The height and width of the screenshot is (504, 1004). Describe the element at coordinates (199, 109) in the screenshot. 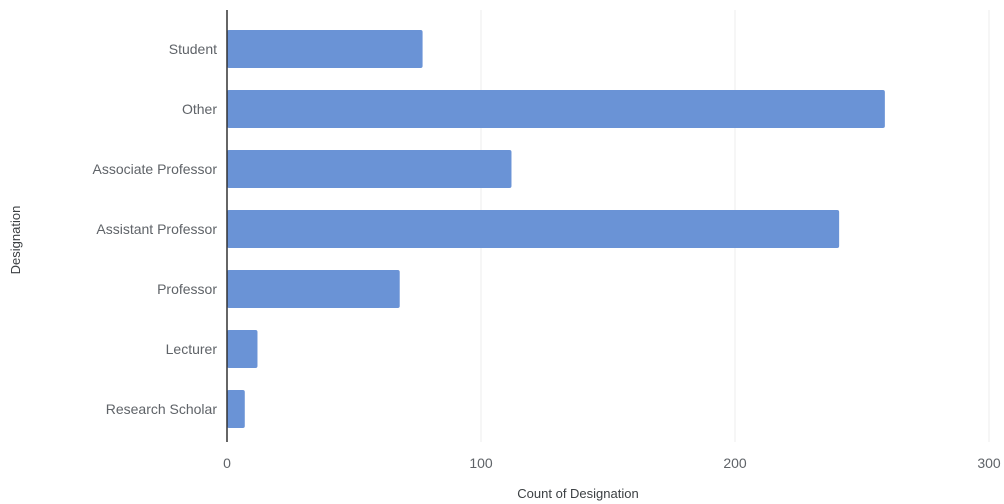

I see `category-label: Other` at that location.